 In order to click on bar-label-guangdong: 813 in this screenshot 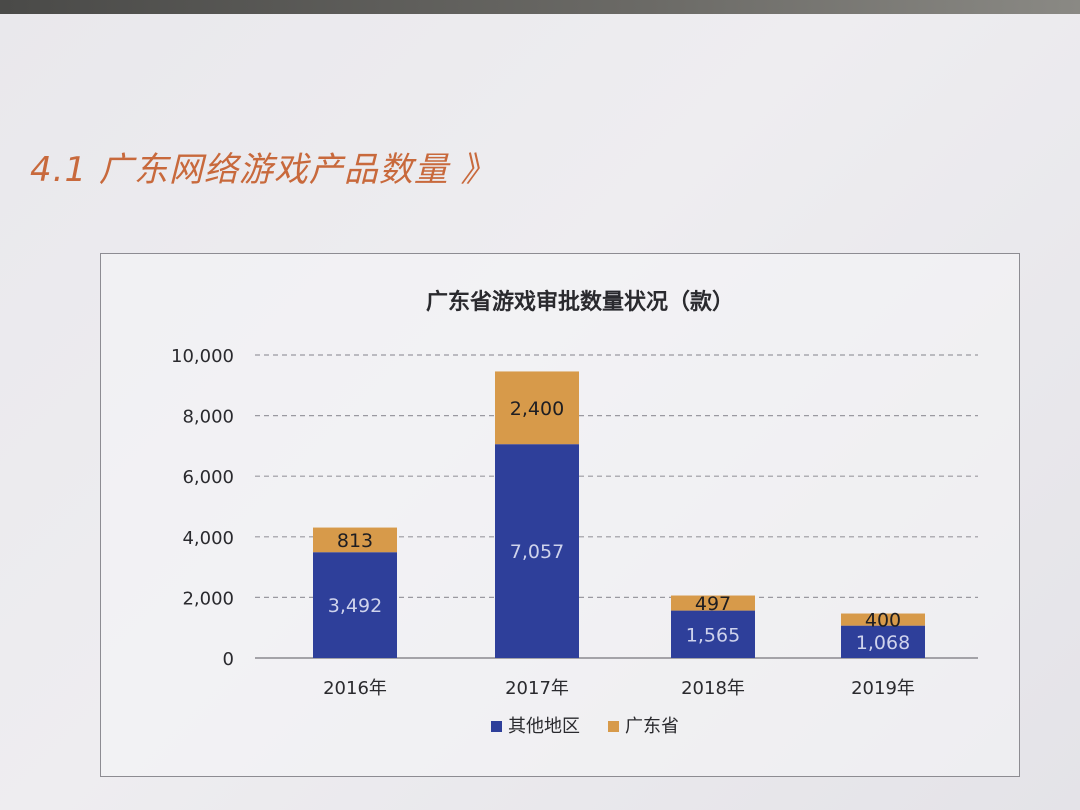, I will do `click(355, 541)`.